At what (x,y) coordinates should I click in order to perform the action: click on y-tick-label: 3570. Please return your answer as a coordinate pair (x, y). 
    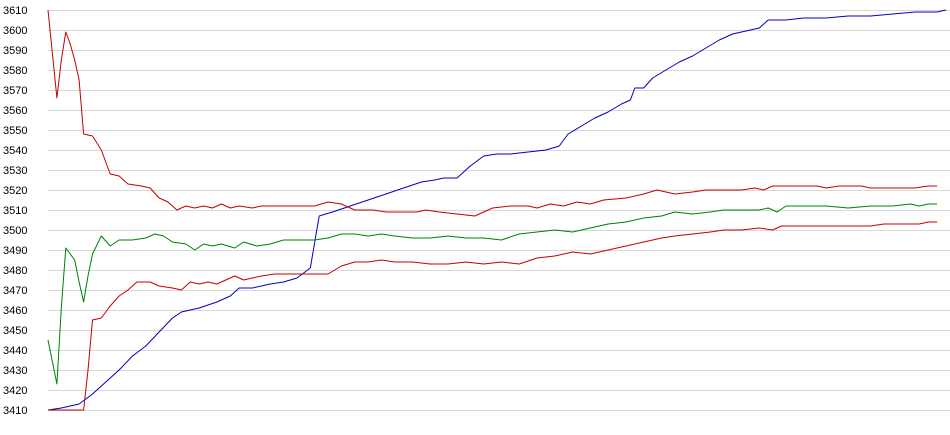
    Looking at the image, I should click on (15, 91).